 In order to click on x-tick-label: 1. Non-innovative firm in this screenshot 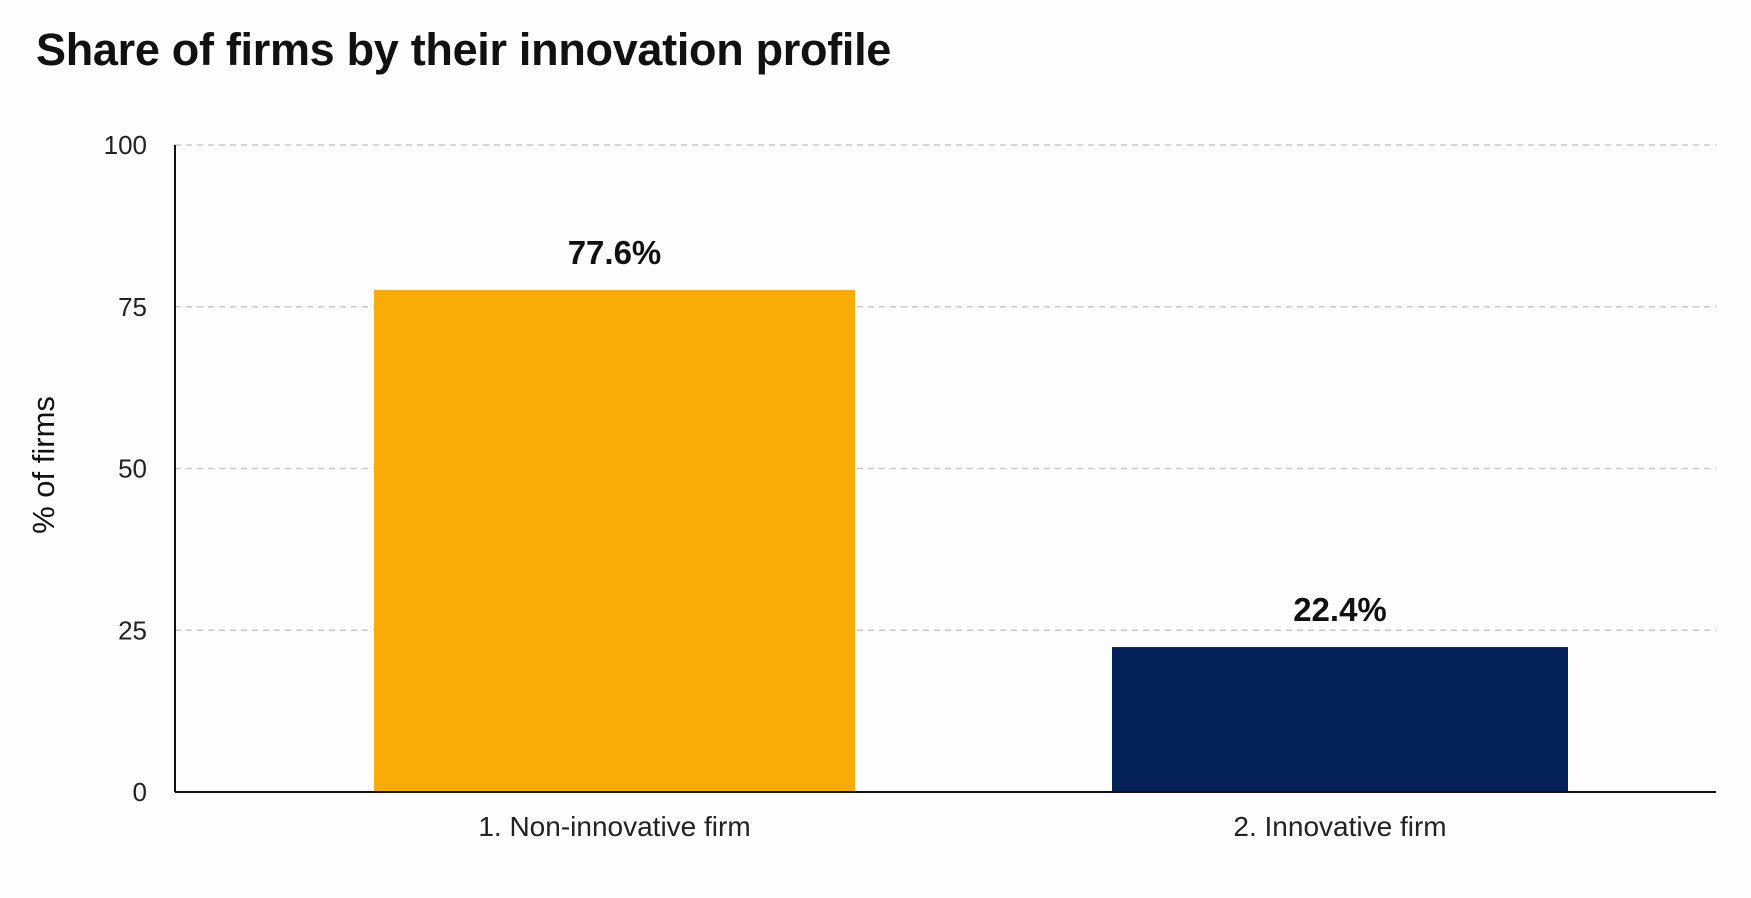, I will do `click(614, 826)`.